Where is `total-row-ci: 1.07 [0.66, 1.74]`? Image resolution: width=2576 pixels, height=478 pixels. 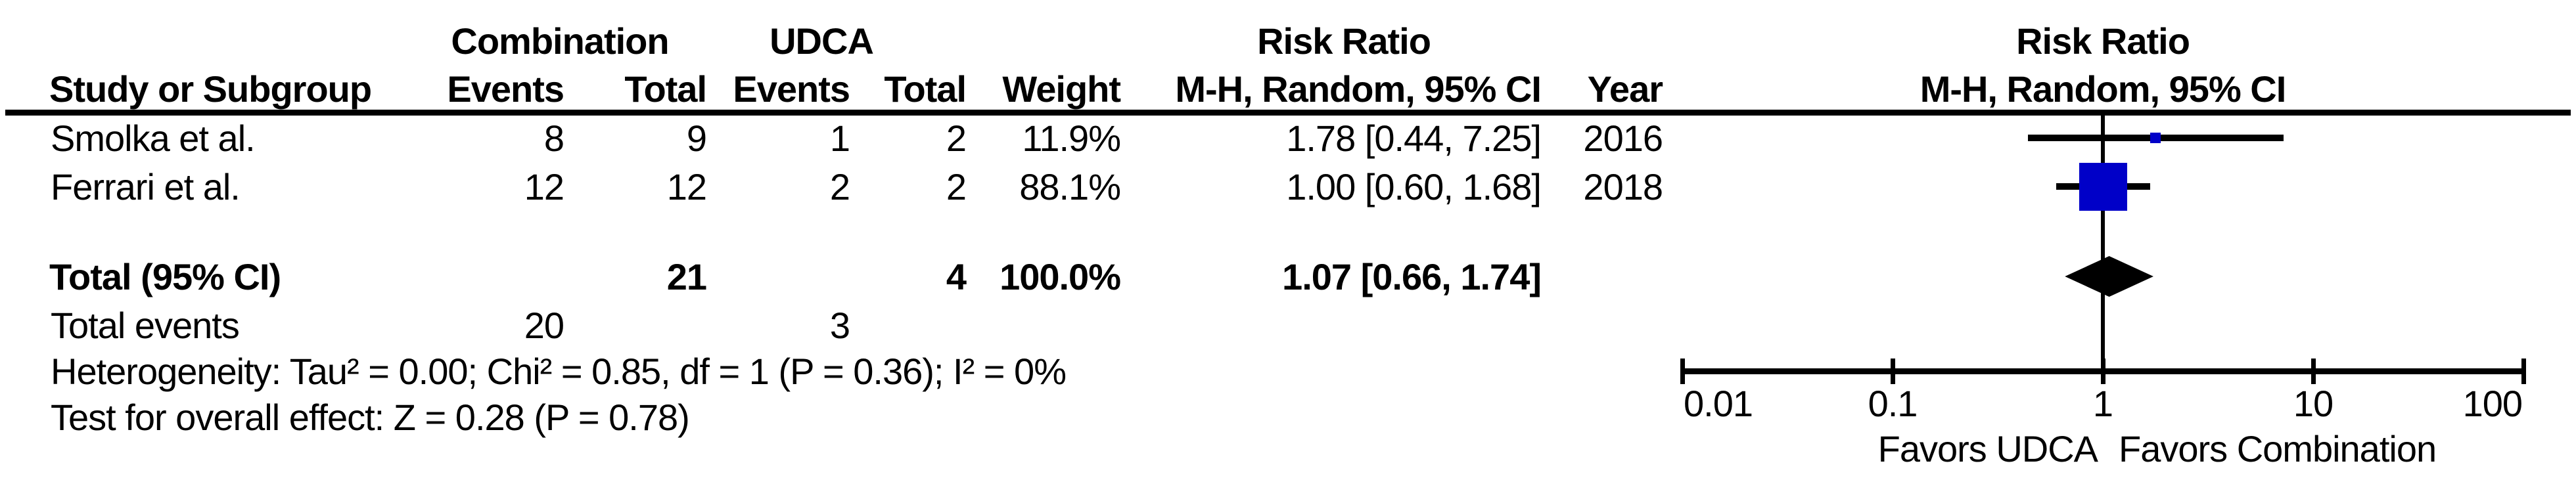 total-row-ci: 1.07 [0.66, 1.74] is located at coordinates (1412, 276).